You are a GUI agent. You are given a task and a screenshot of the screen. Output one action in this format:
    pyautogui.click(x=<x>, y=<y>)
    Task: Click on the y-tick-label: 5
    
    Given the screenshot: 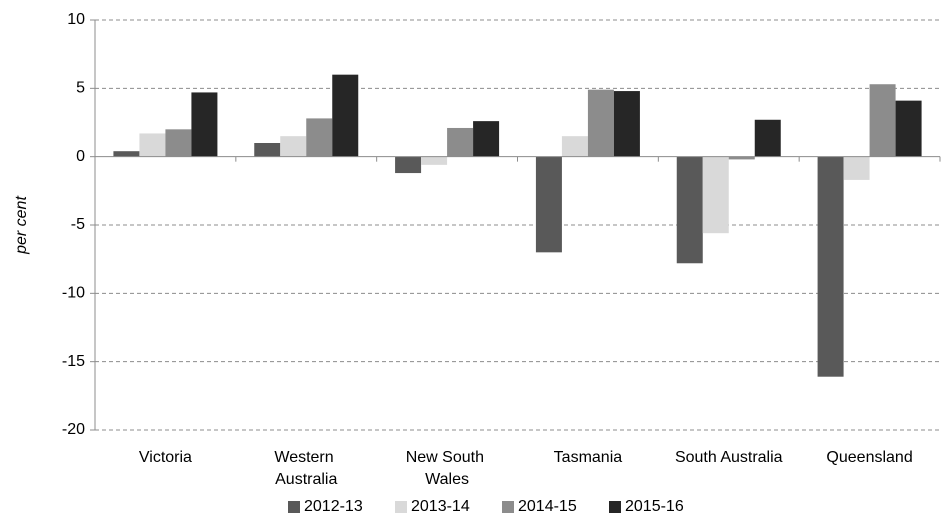 What is the action you would take?
    pyautogui.click(x=80, y=88)
    